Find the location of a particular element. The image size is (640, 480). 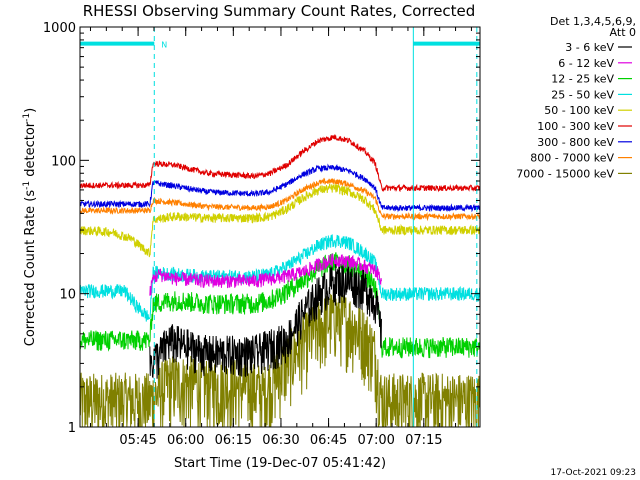

flag-marker: N is located at coordinates (164, 45).